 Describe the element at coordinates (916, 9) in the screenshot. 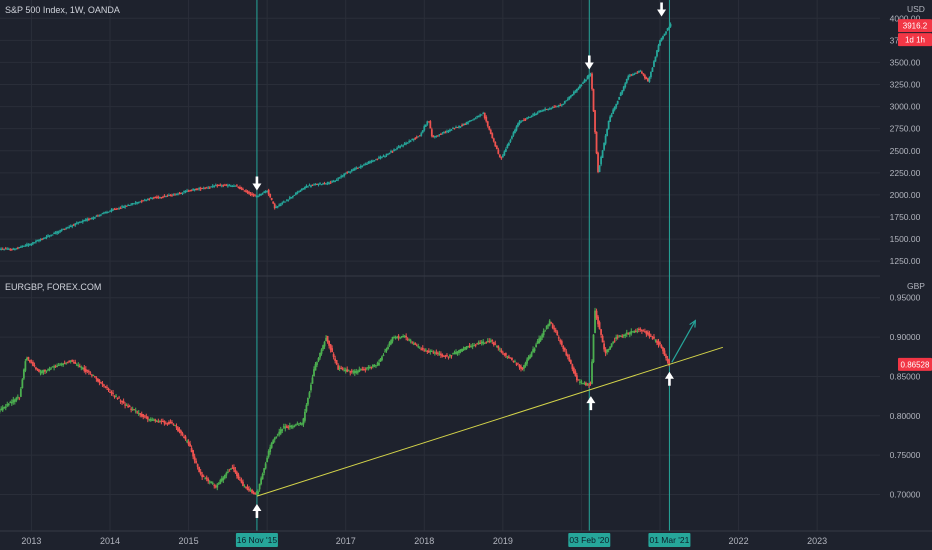

I see `spx-unit-label: USD` at that location.